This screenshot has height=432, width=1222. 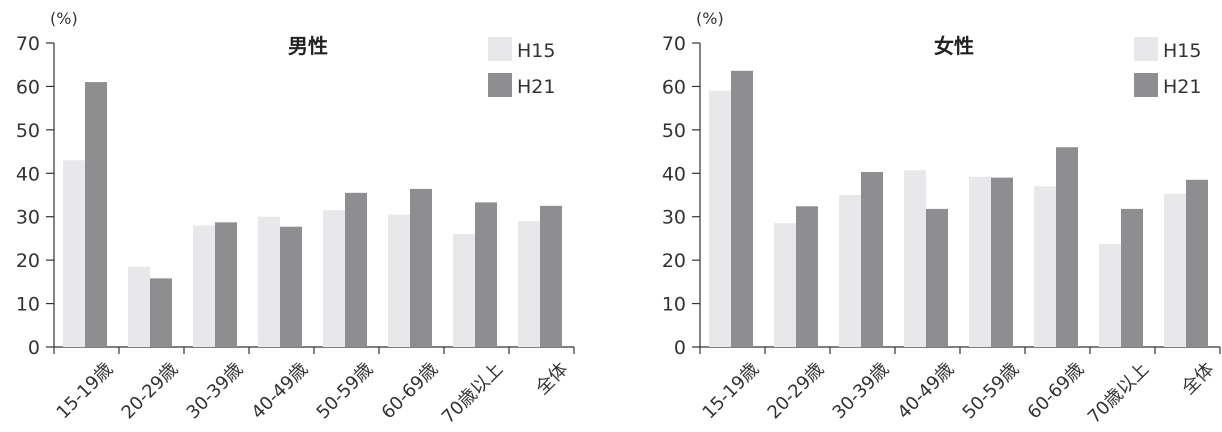 What do you see at coordinates (28, 218) in the screenshot?
I see `male-y-tick-label: 30` at bounding box center [28, 218].